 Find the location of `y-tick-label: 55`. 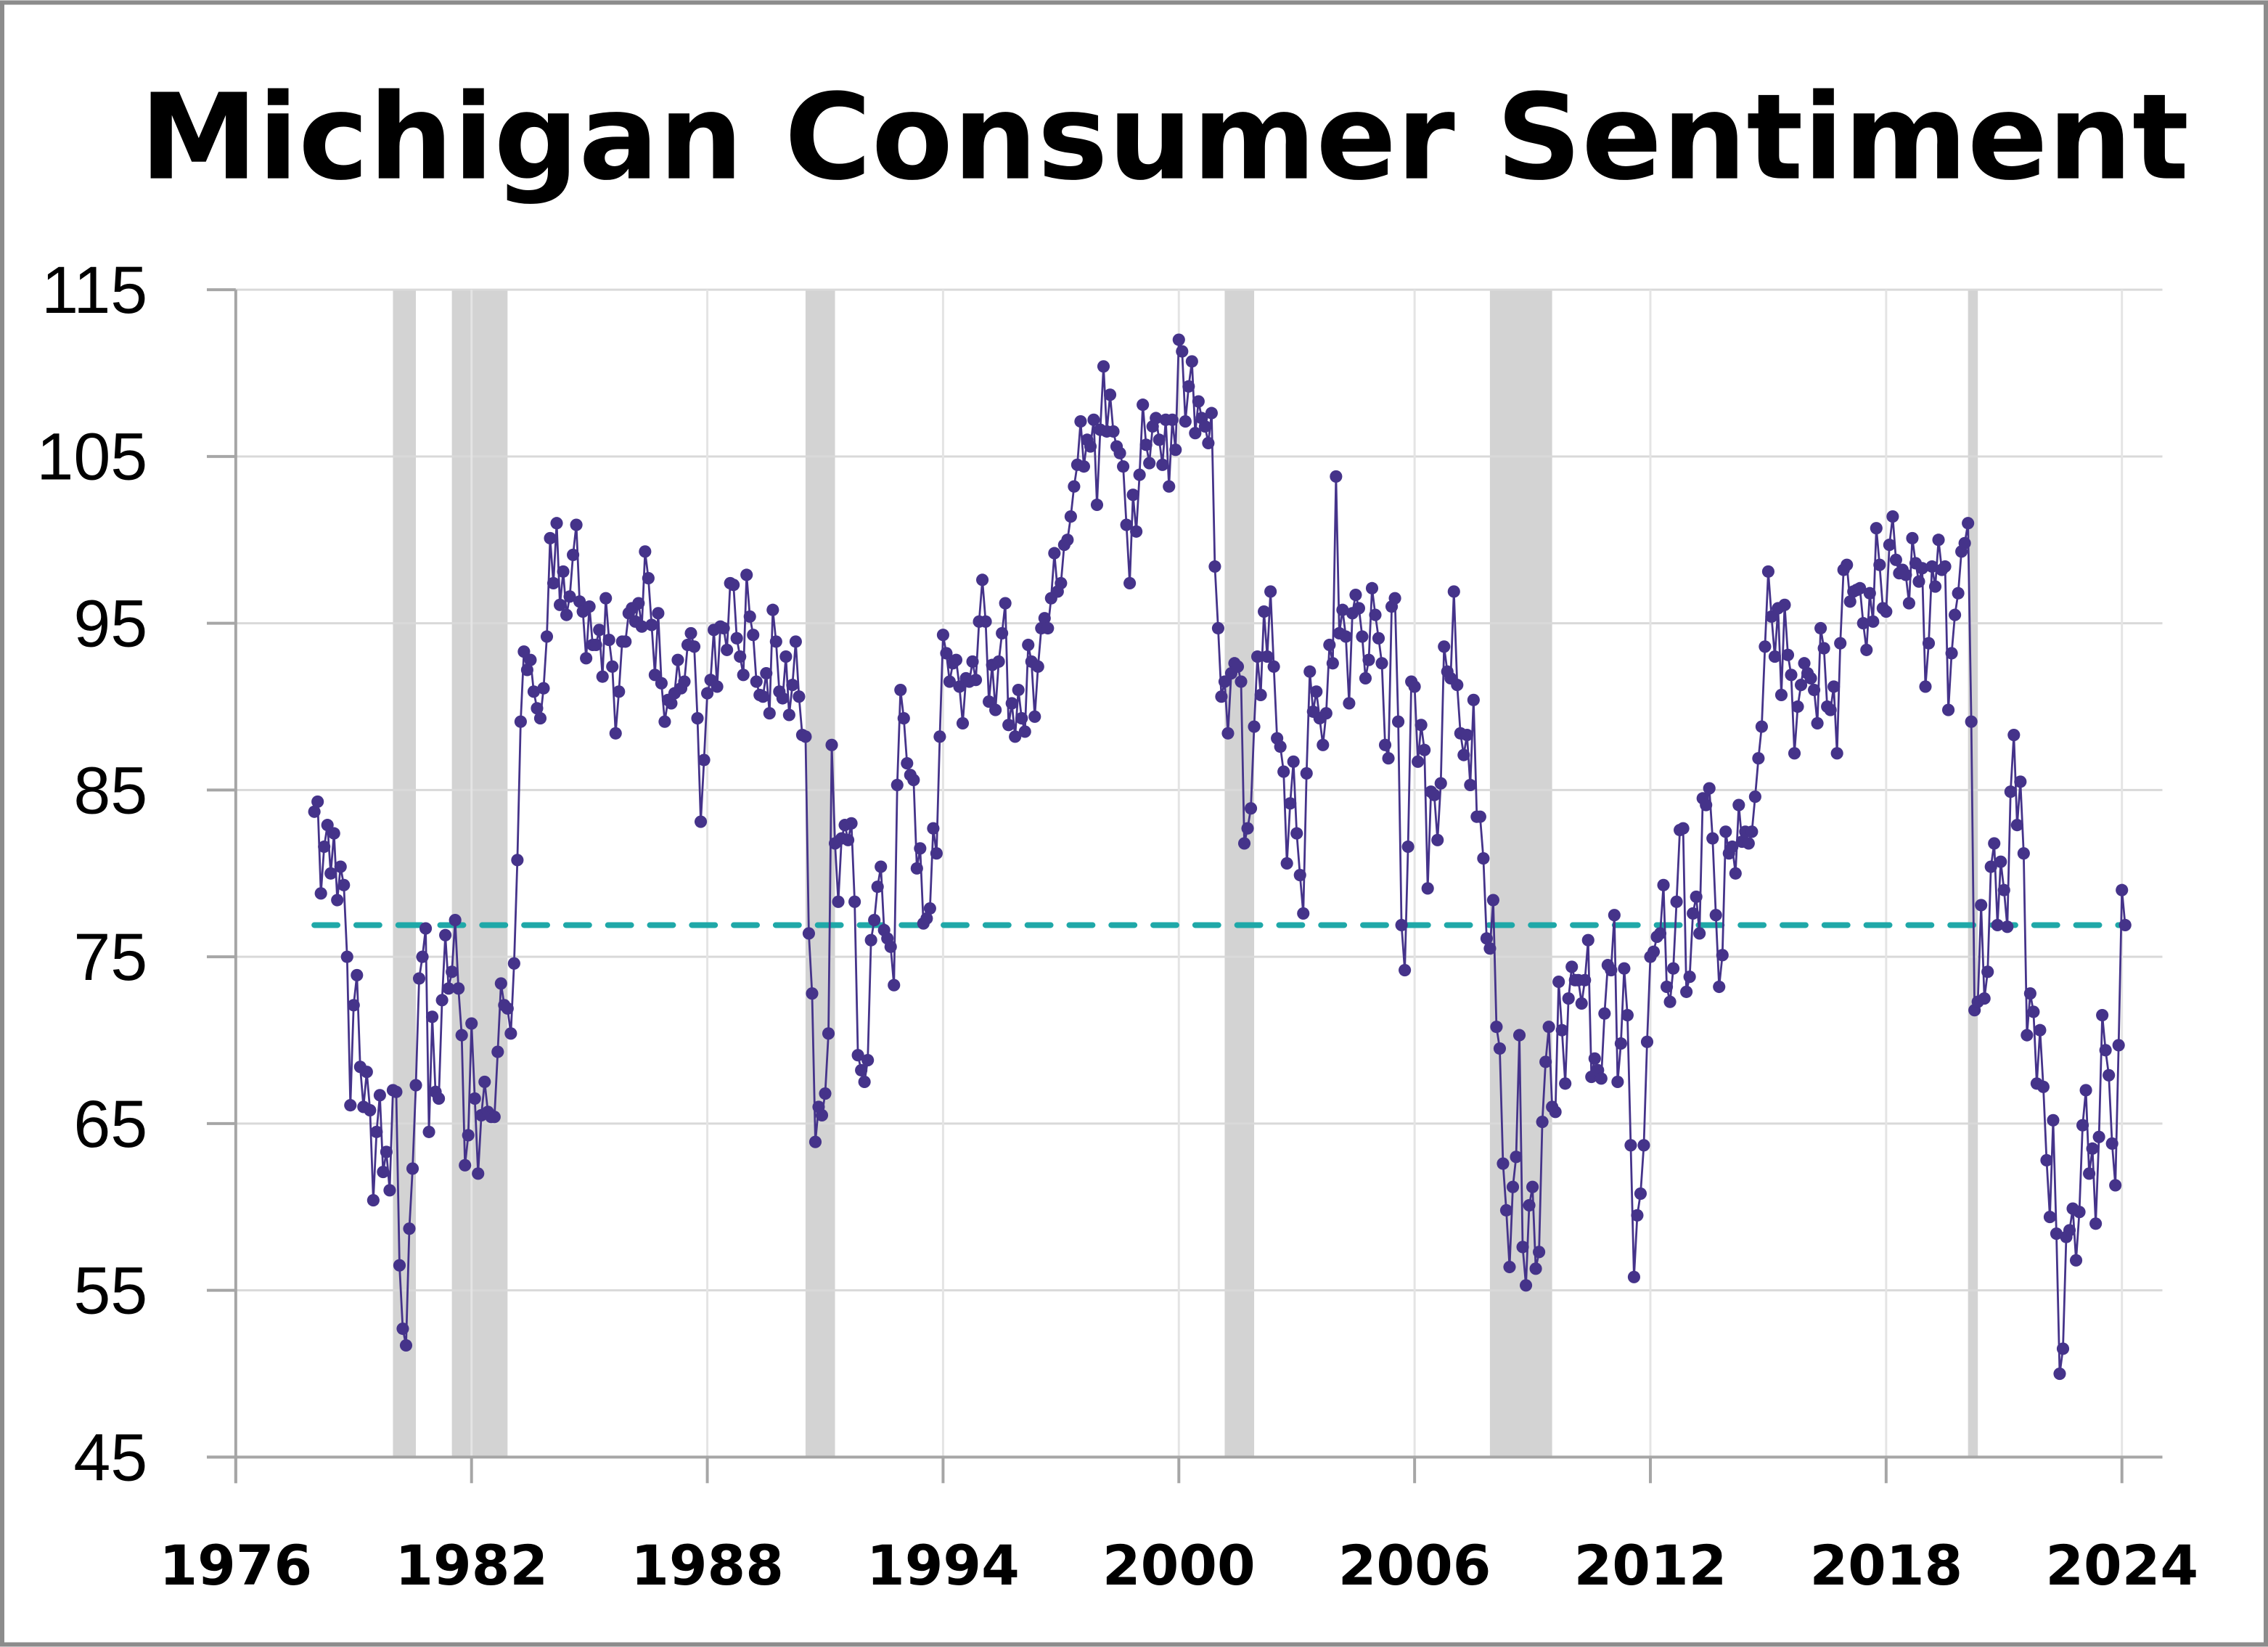

y-tick-label: 55 is located at coordinates (110, 1291).